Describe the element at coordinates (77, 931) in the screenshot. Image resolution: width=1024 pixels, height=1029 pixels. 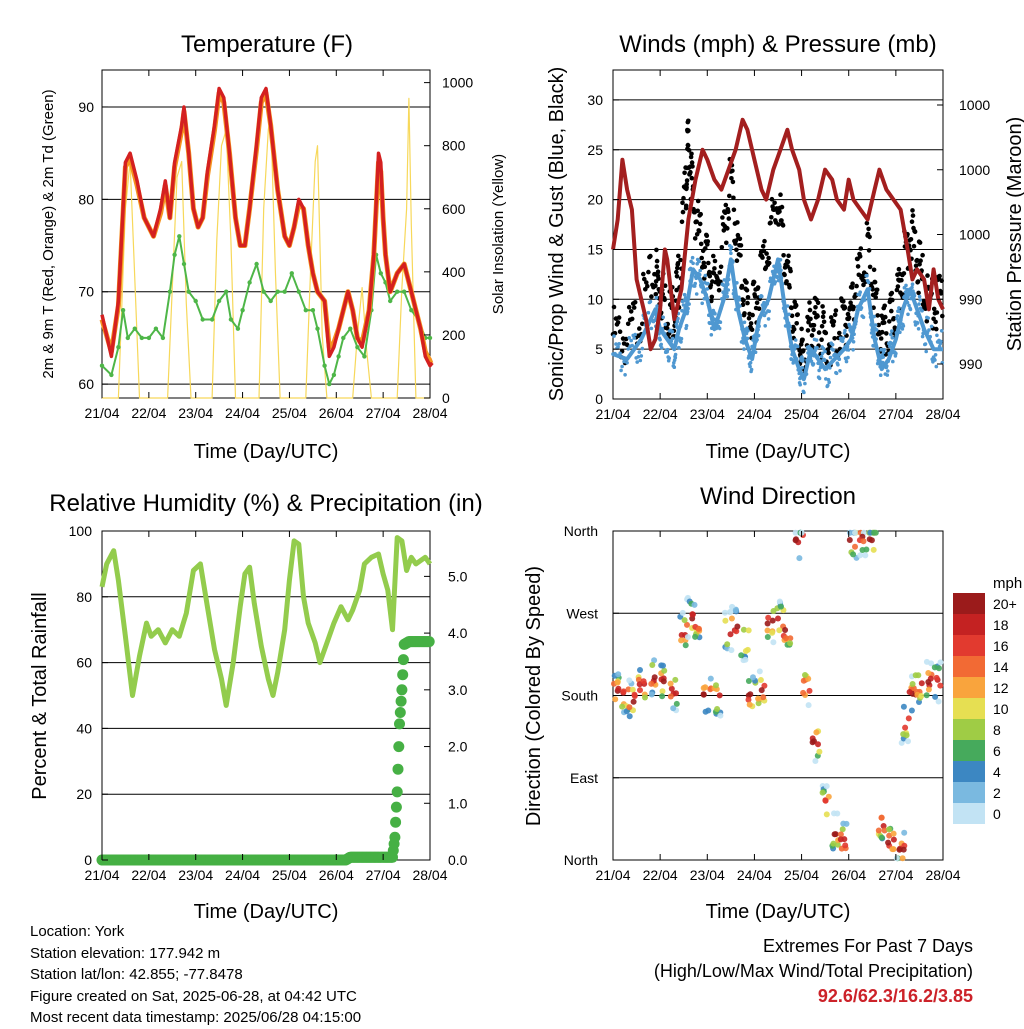
I see `station-location: Location: York` at that location.